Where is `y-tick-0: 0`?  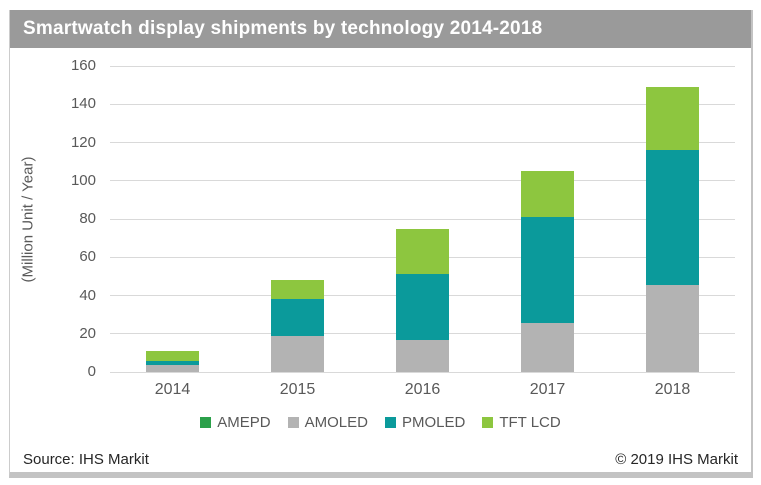 y-tick-0: 0 is located at coordinates (91, 371).